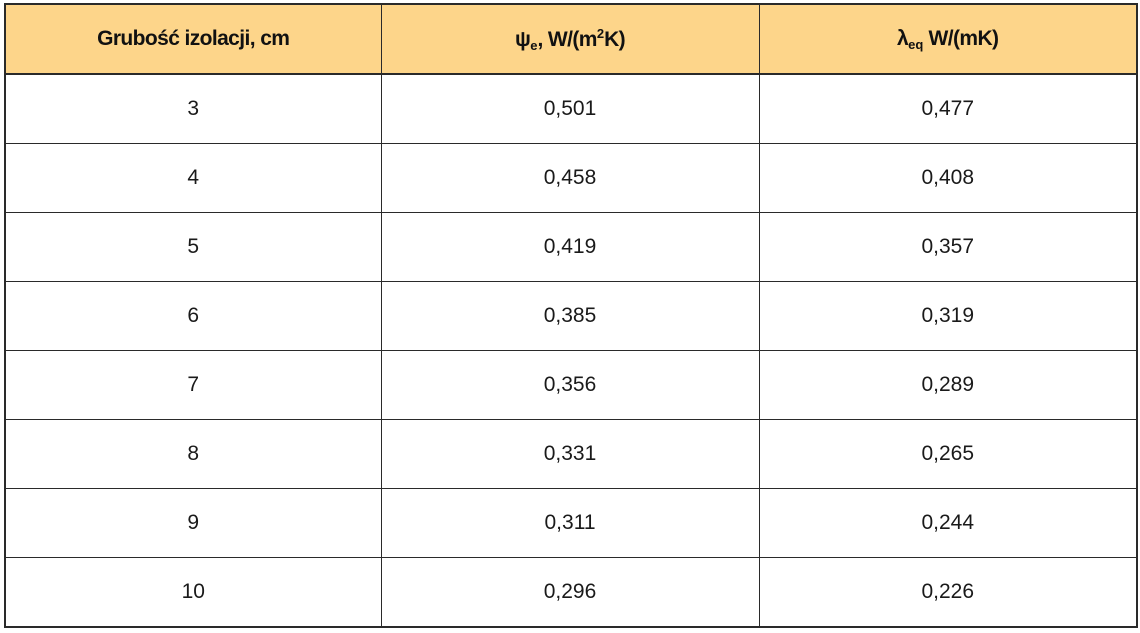 The width and height of the screenshot is (1140, 633). What do you see at coordinates (600, 33) in the screenshot?
I see `psi-unit-superscript: 2` at bounding box center [600, 33].